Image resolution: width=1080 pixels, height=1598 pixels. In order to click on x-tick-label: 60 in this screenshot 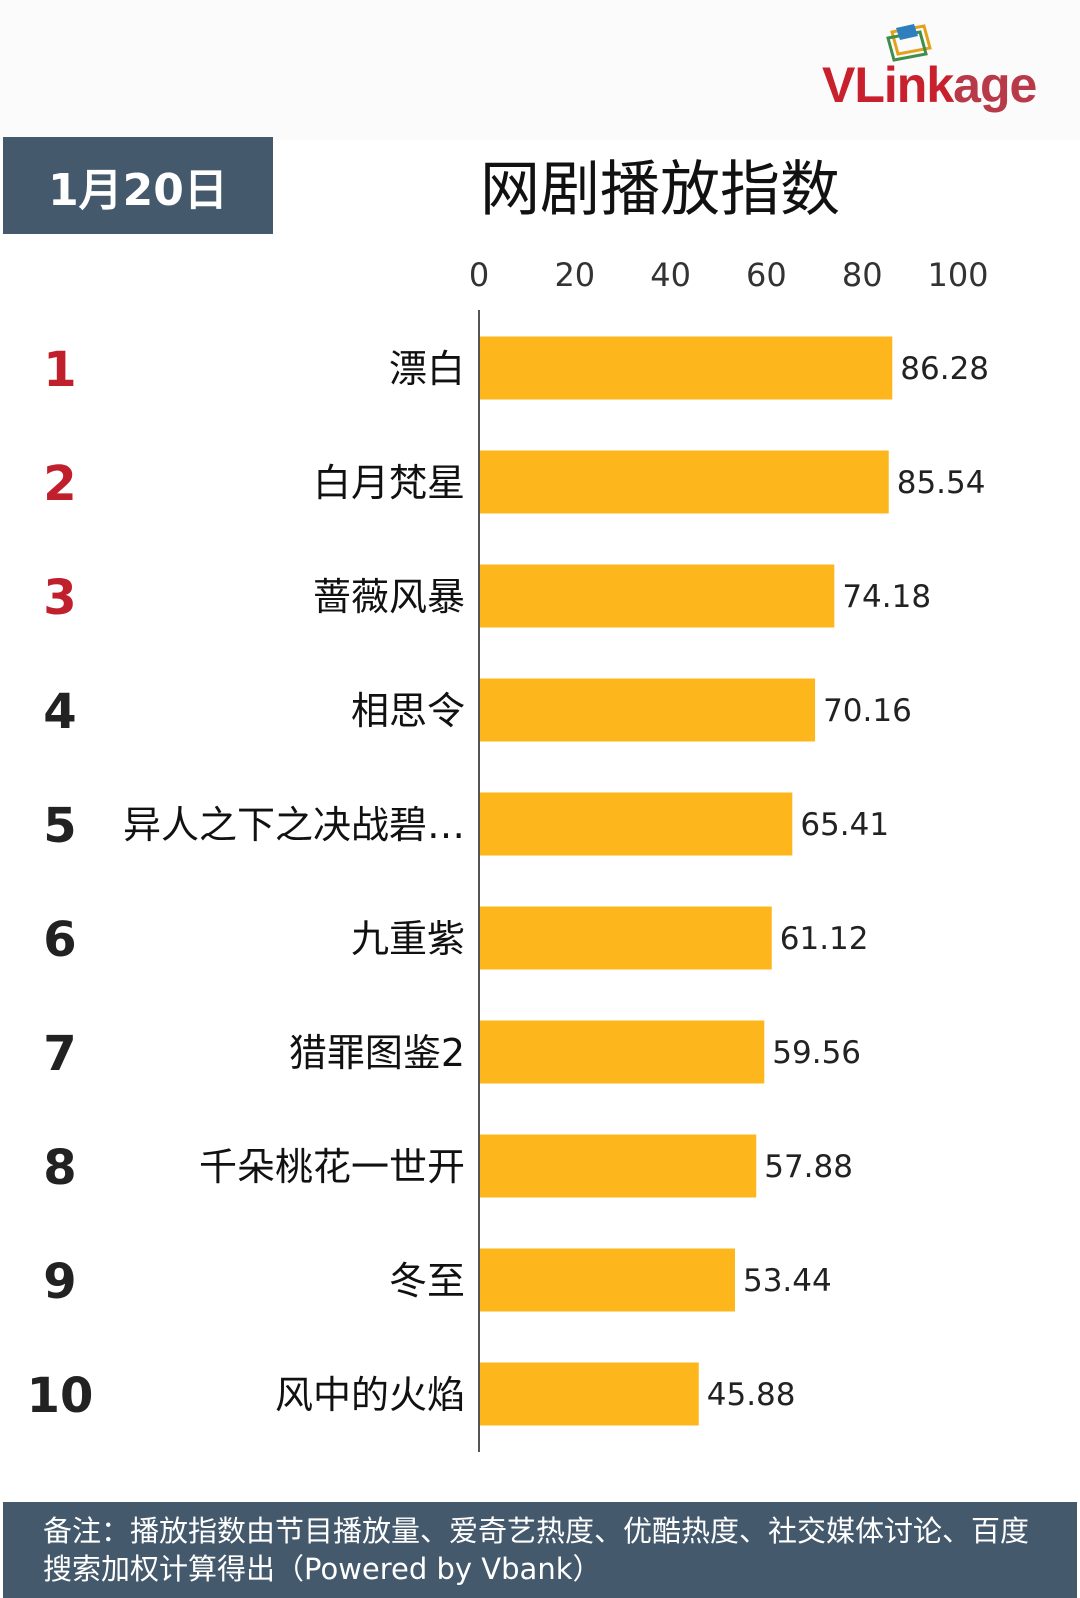, I will do `click(766, 275)`.